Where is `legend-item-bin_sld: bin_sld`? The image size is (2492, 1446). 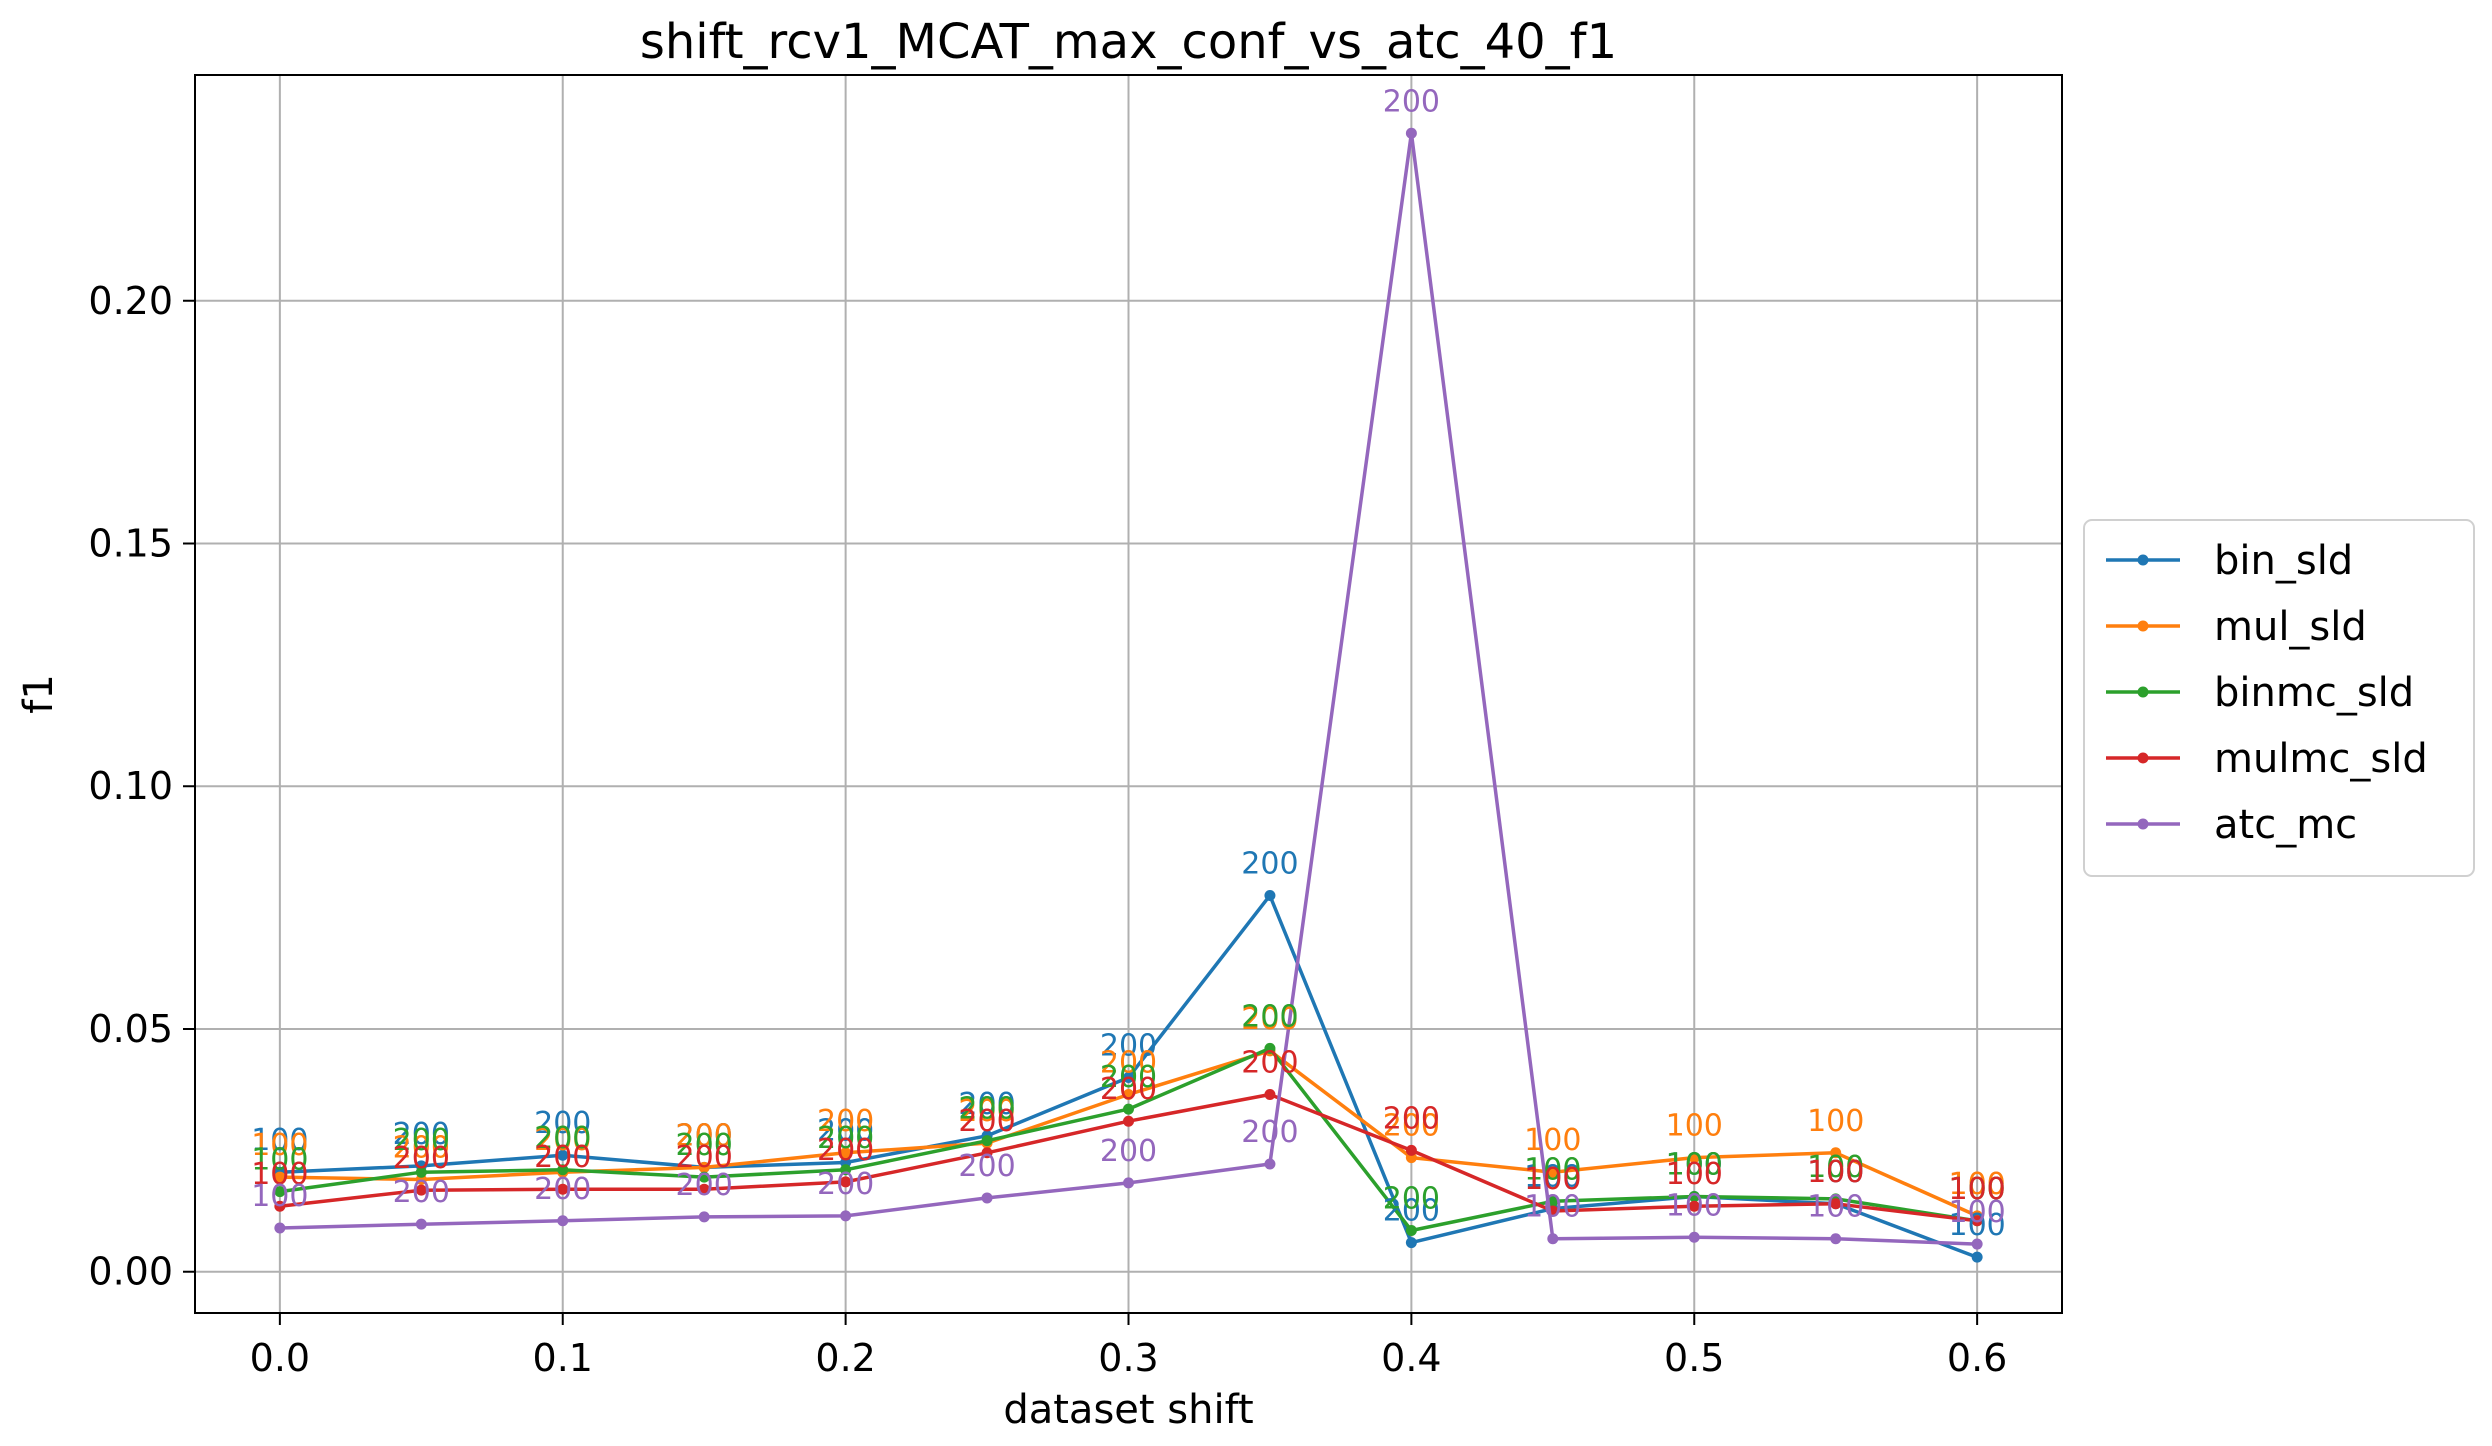 legend-item-bin_sld: bin_sld is located at coordinates (2229, 561).